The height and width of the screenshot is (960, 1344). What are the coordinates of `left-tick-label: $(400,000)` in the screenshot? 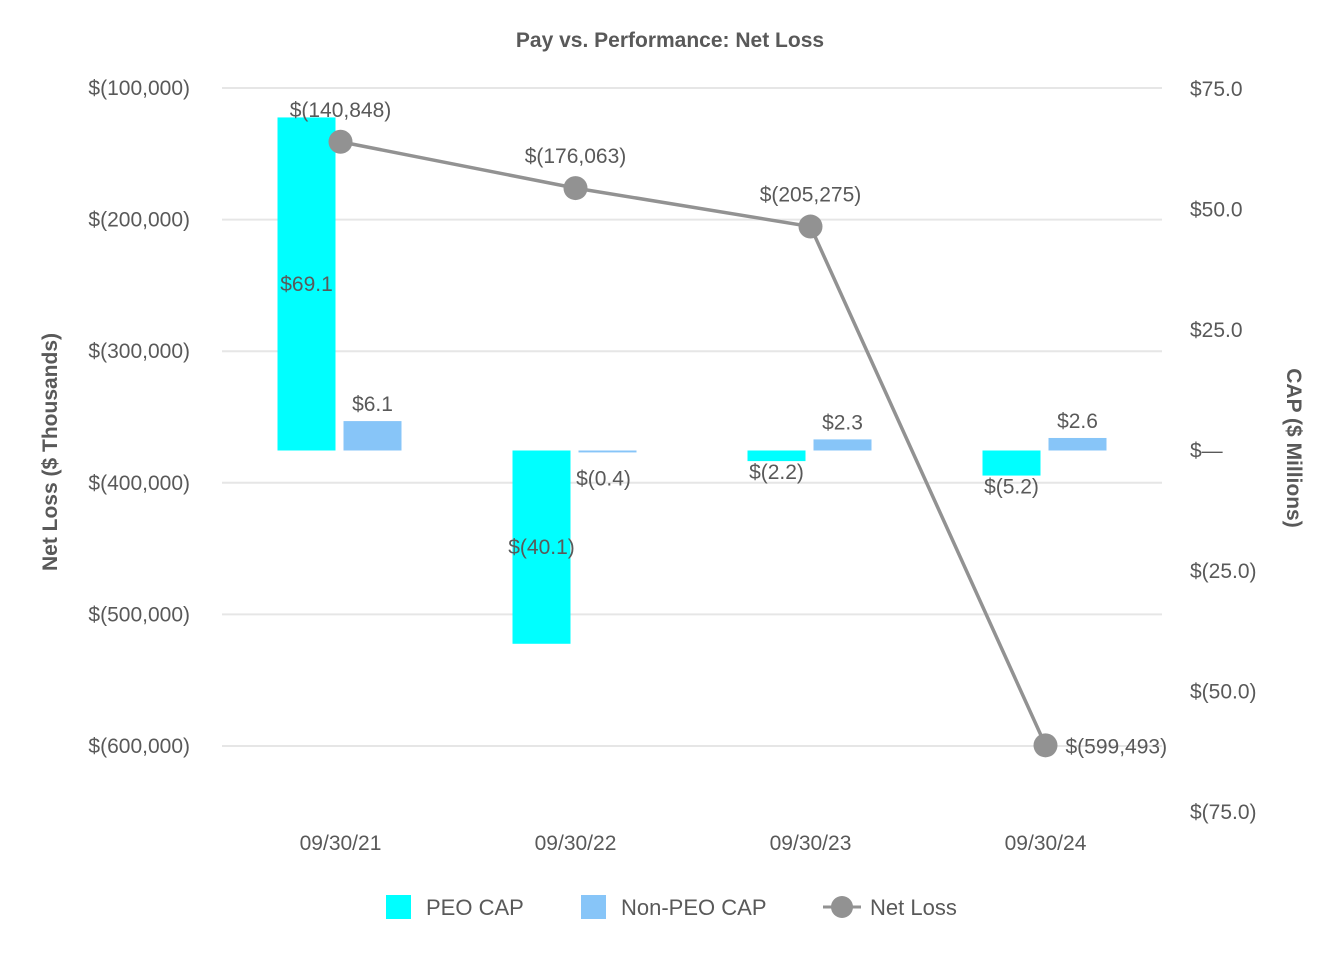 It's located at (139, 483).